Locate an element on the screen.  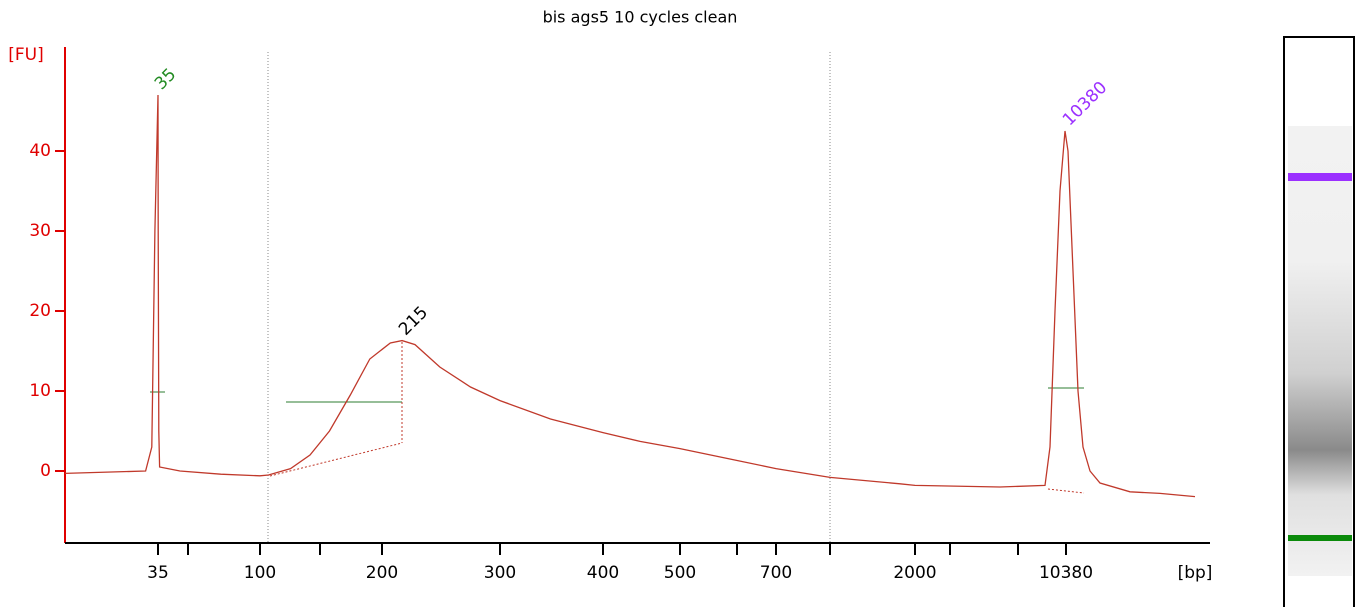
x-tick-label: 700 is located at coordinates (776, 573).